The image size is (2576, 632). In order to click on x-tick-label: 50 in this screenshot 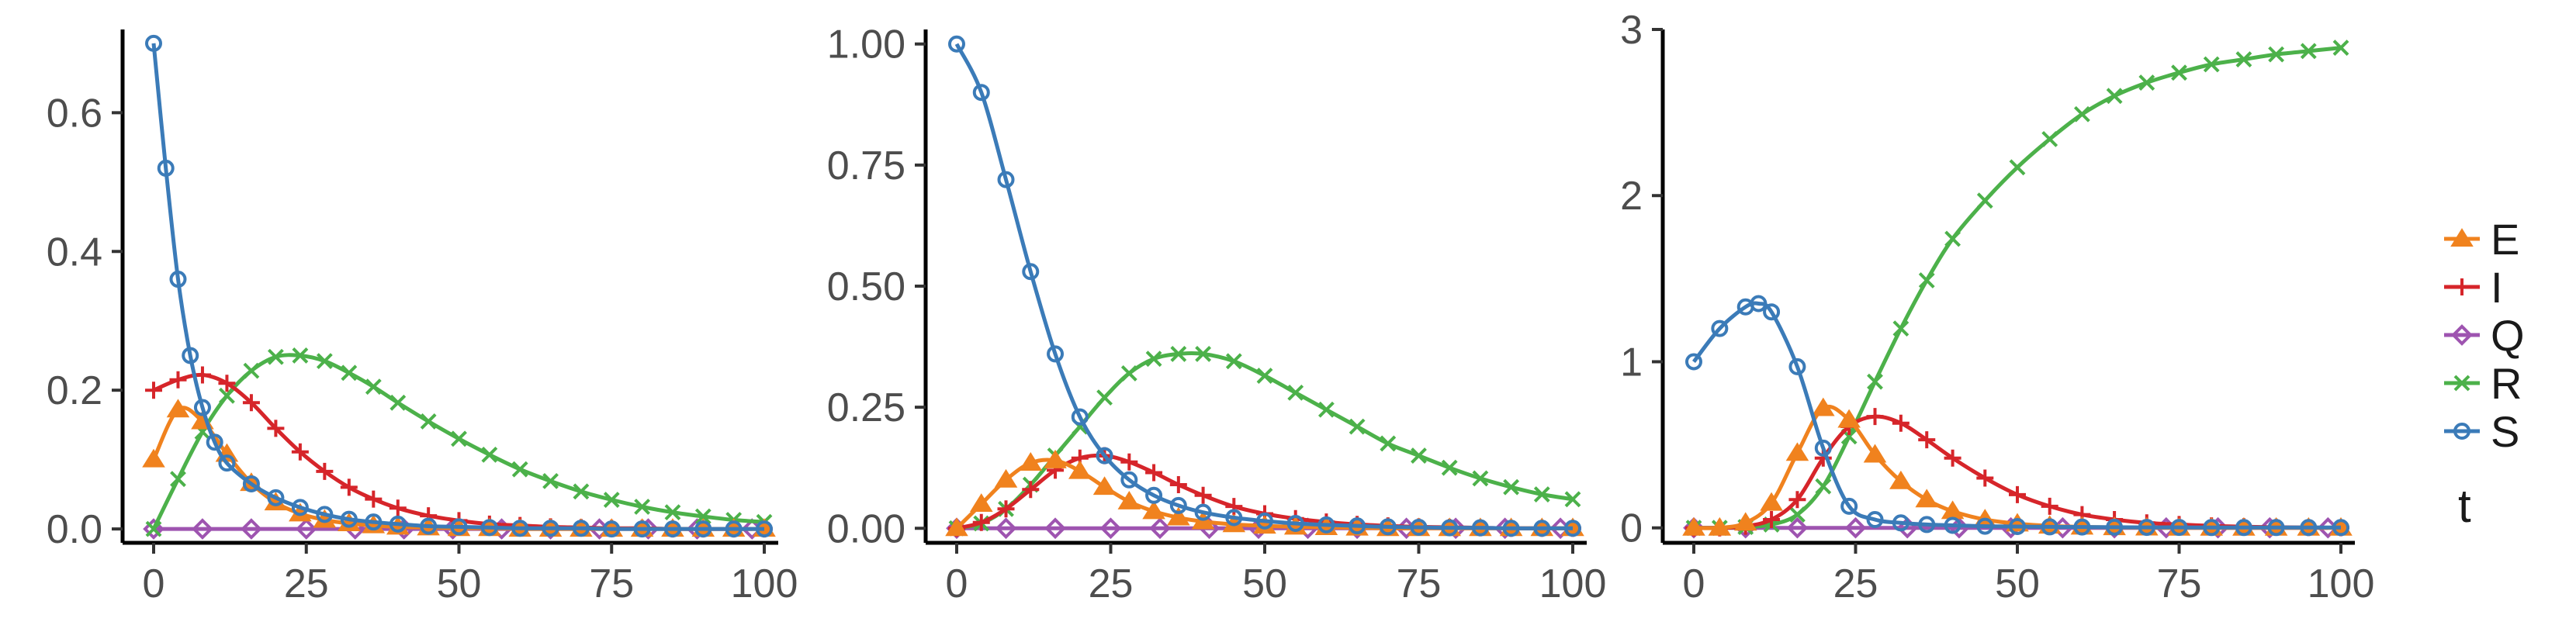, I will do `click(459, 583)`.